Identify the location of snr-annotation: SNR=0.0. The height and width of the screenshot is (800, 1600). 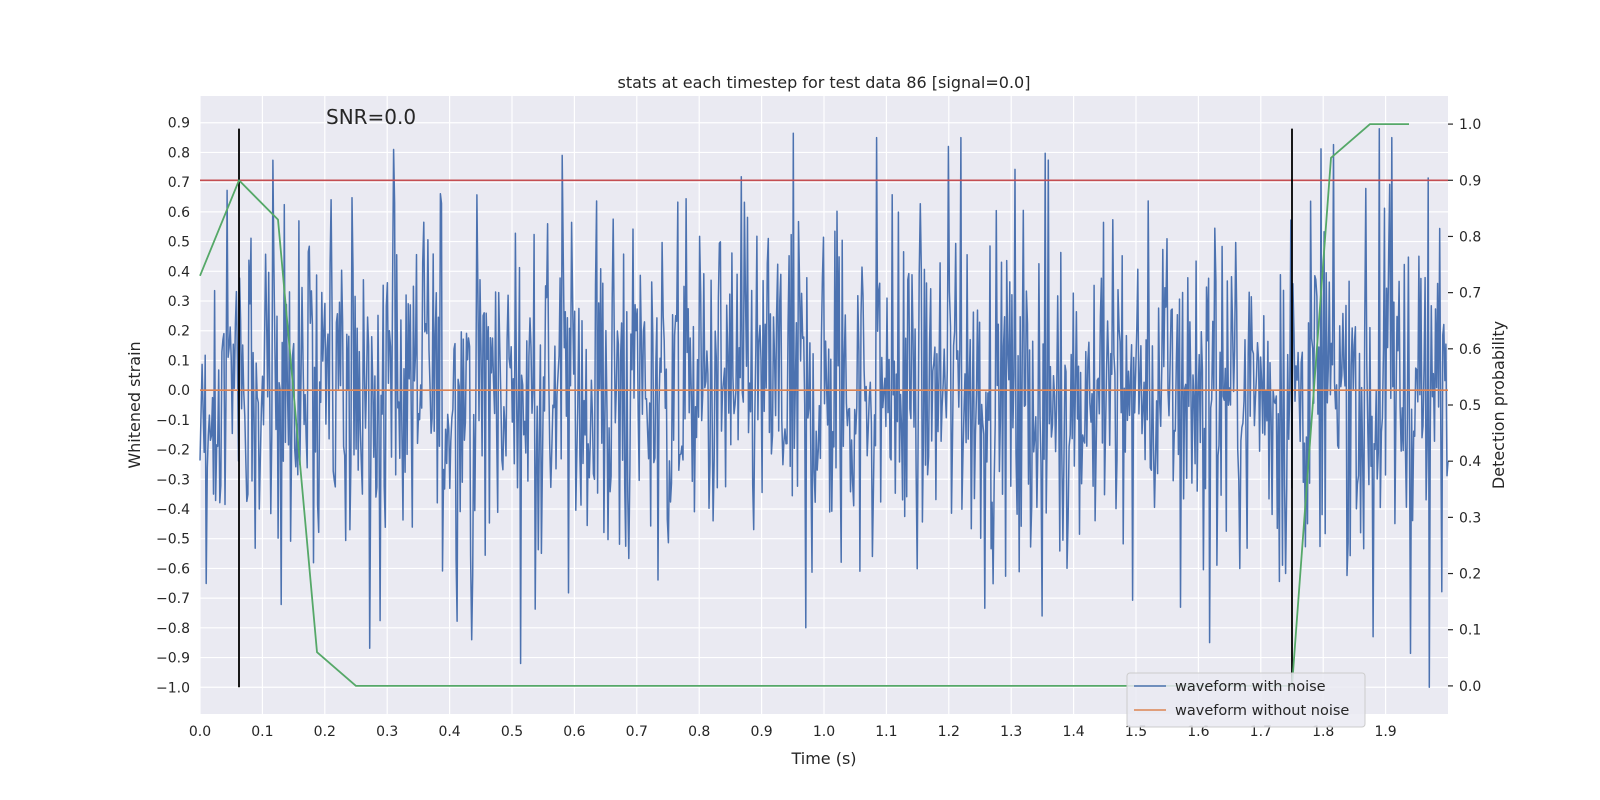
(371, 117).